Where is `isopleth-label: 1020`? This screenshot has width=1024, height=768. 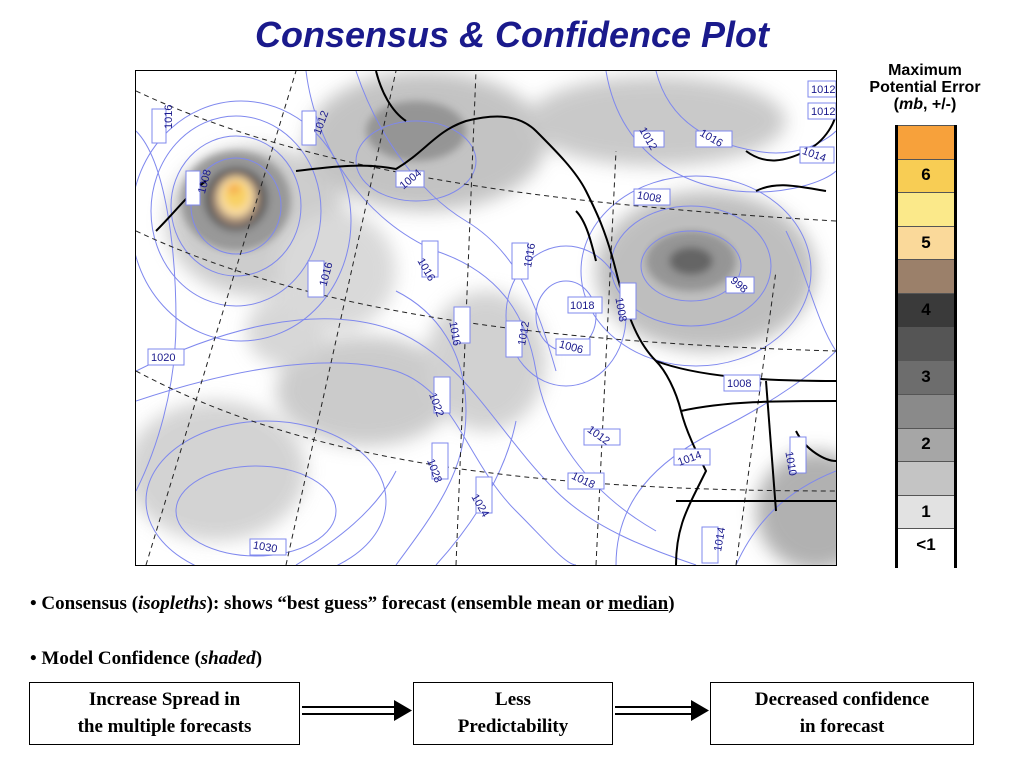
isopleth-label: 1020 is located at coordinates (166, 357).